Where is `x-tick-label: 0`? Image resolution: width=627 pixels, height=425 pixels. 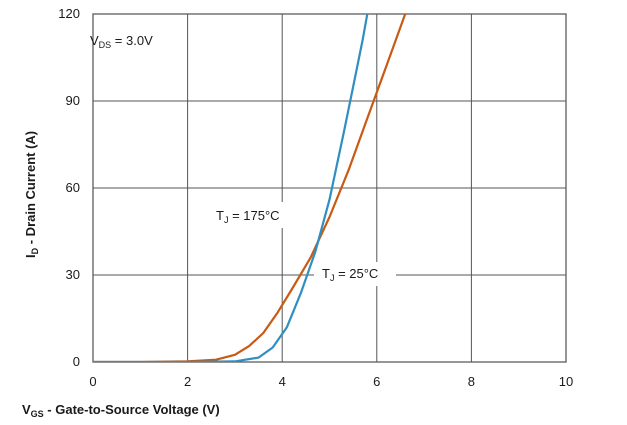 x-tick-label: 0 is located at coordinates (92, 381).